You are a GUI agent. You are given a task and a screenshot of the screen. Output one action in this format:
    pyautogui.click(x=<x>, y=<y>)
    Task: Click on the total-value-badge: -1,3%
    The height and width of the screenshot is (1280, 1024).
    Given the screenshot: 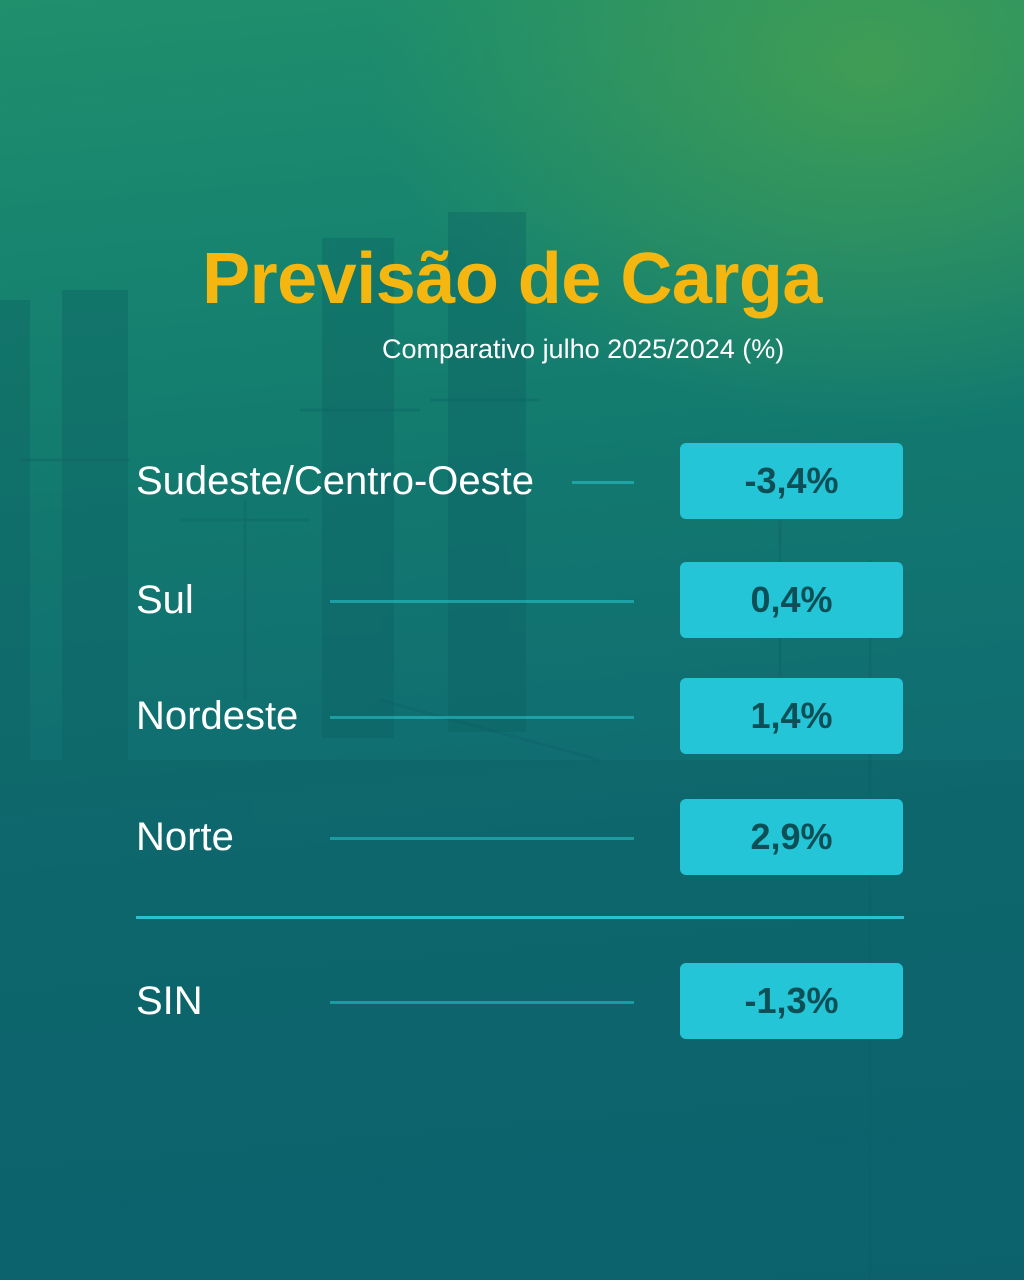 What is the action you would take?
    pyautogui.click(x=791, y=1001)
    